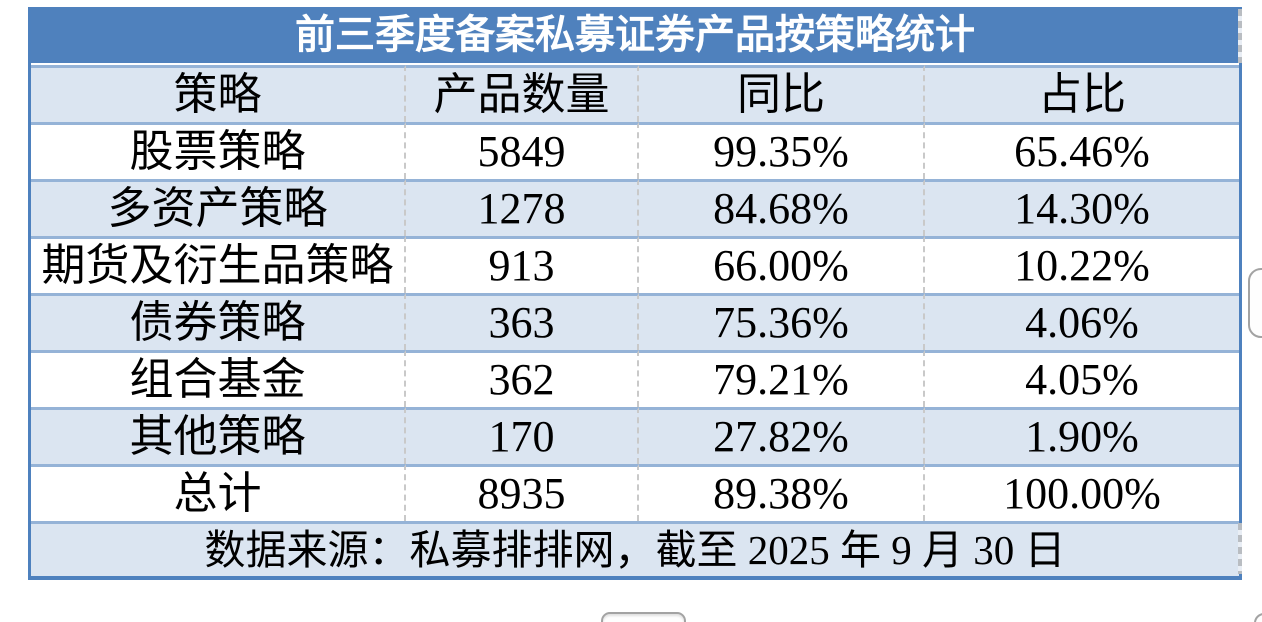 The image size is (1262, 622). I want to click on cell-yoy: 99.35%, so click(782, 150).